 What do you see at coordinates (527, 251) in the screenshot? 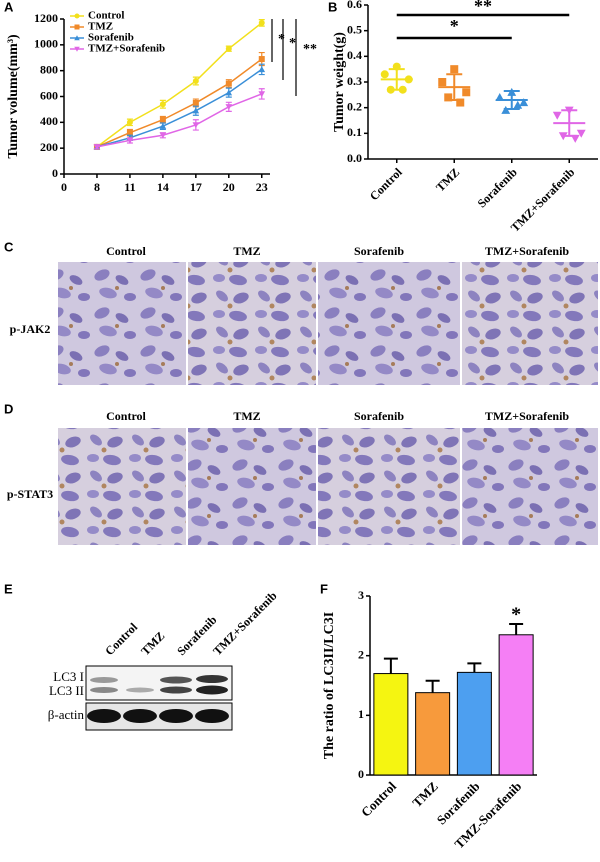
I see `column-header: TMZ+Sorafenib` at bounding box center [527, 251].